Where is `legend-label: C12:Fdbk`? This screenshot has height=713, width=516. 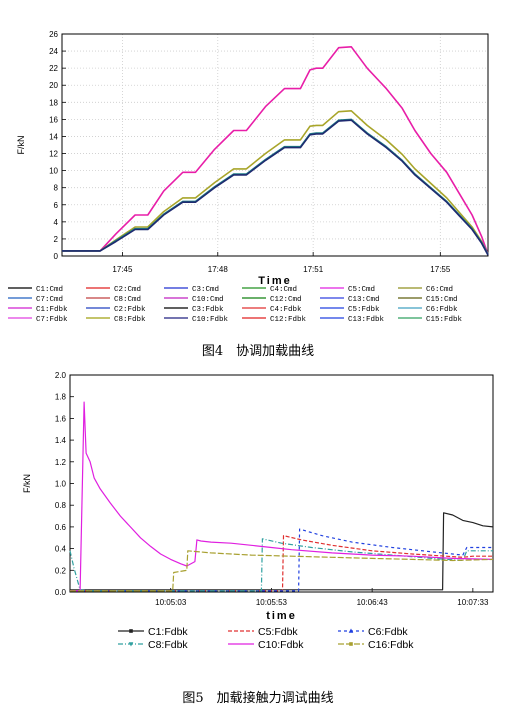 legend-label: C12:Fdbk is located at coordinates (288, 320).